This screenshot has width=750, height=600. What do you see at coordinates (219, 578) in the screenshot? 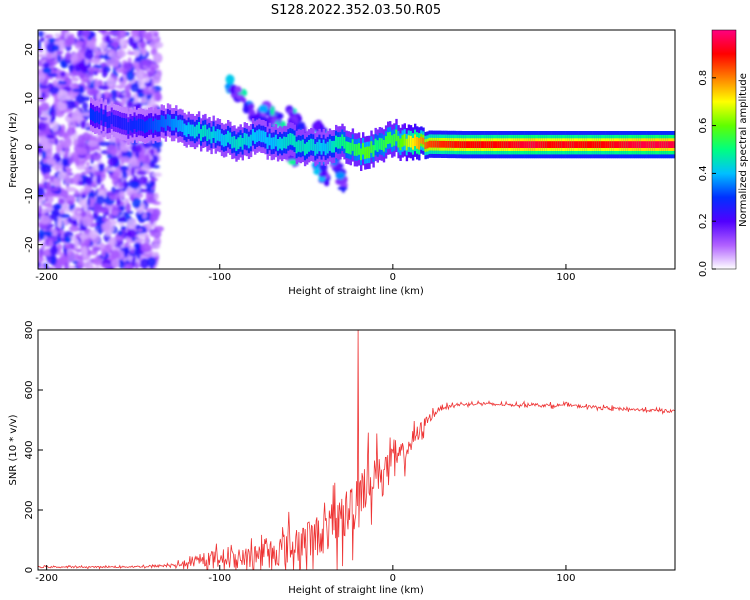
I see `x-tick-label: -100` at bounding box center [219, 578].